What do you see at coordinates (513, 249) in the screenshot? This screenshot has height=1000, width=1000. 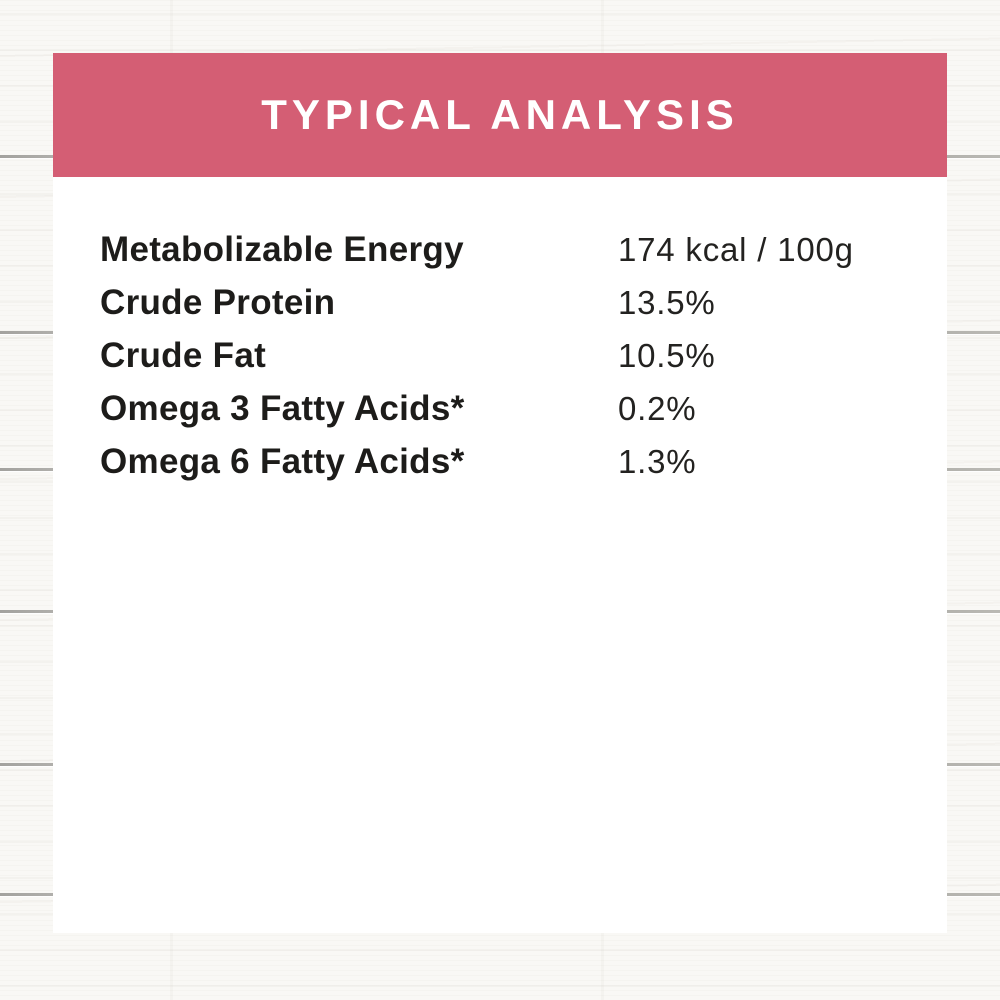 I see `table-row: Metabolizable Energy 174 kcal / 100g` at bounding box center [513, 249].